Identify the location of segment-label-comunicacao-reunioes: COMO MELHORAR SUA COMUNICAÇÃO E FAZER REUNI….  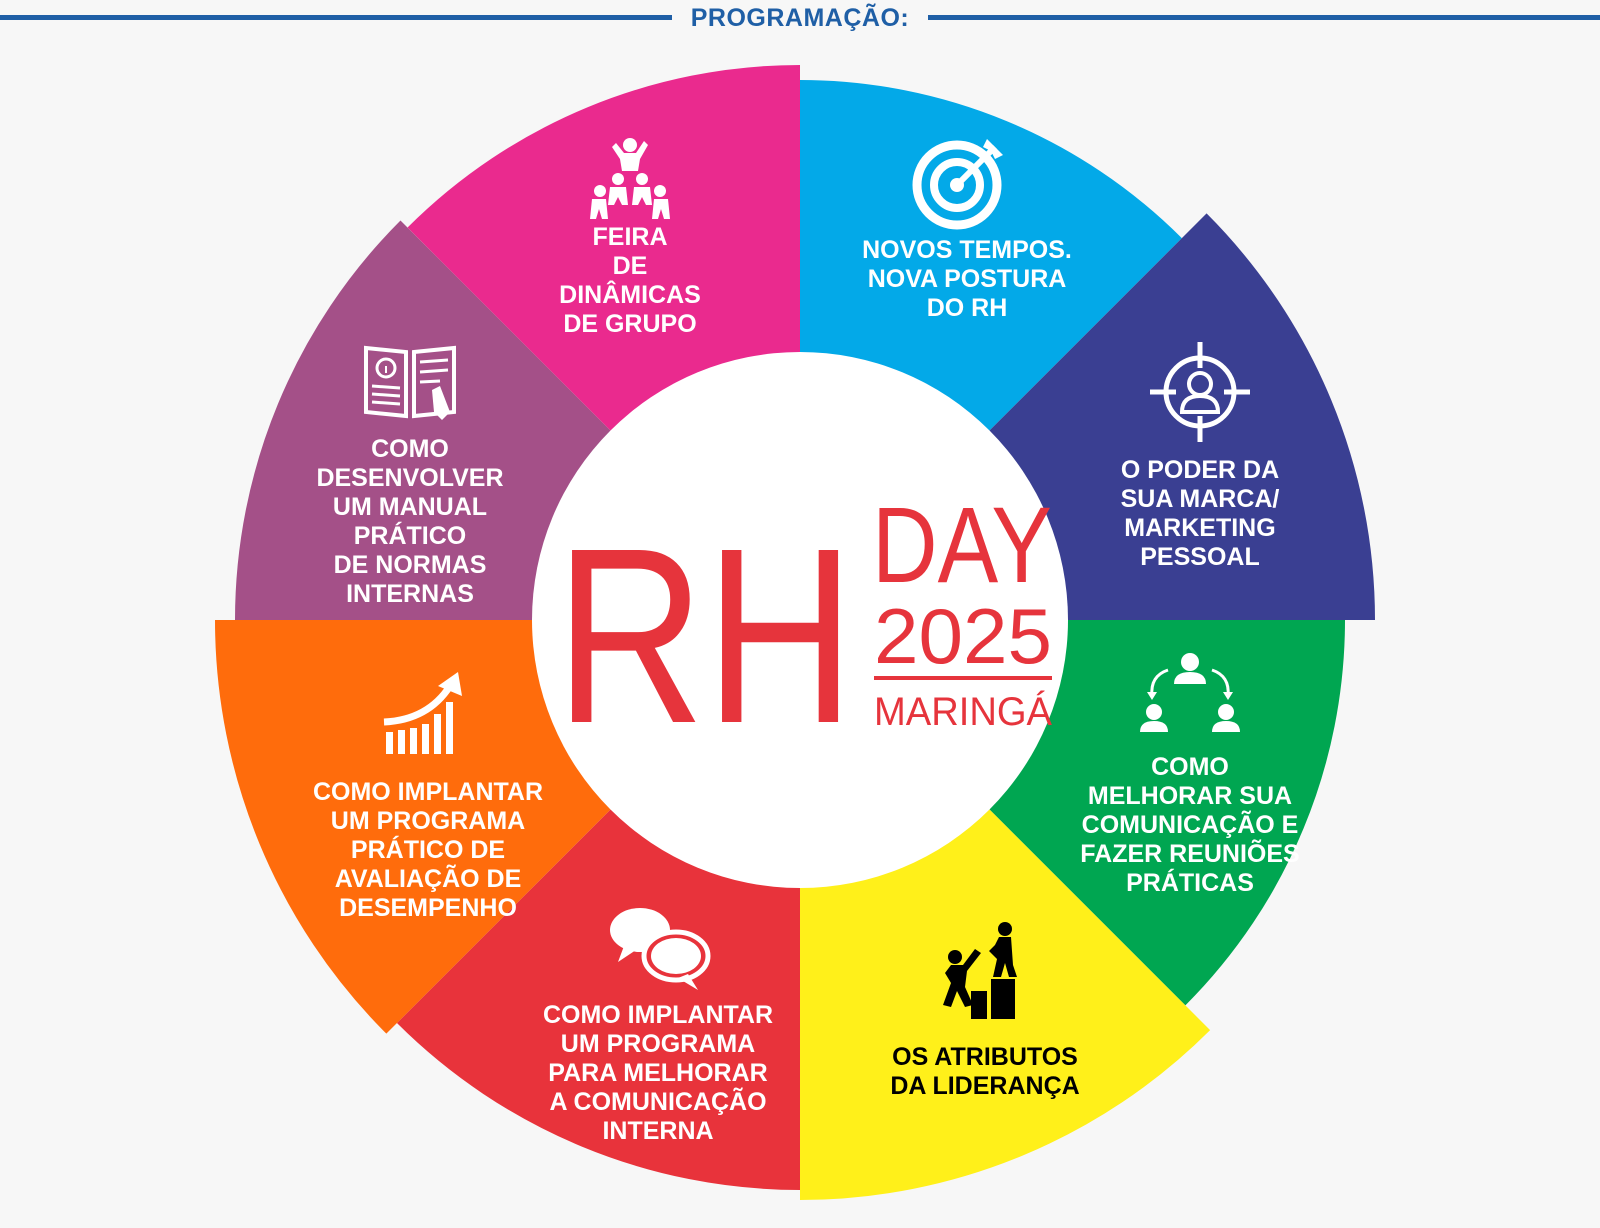
(1189, 825).